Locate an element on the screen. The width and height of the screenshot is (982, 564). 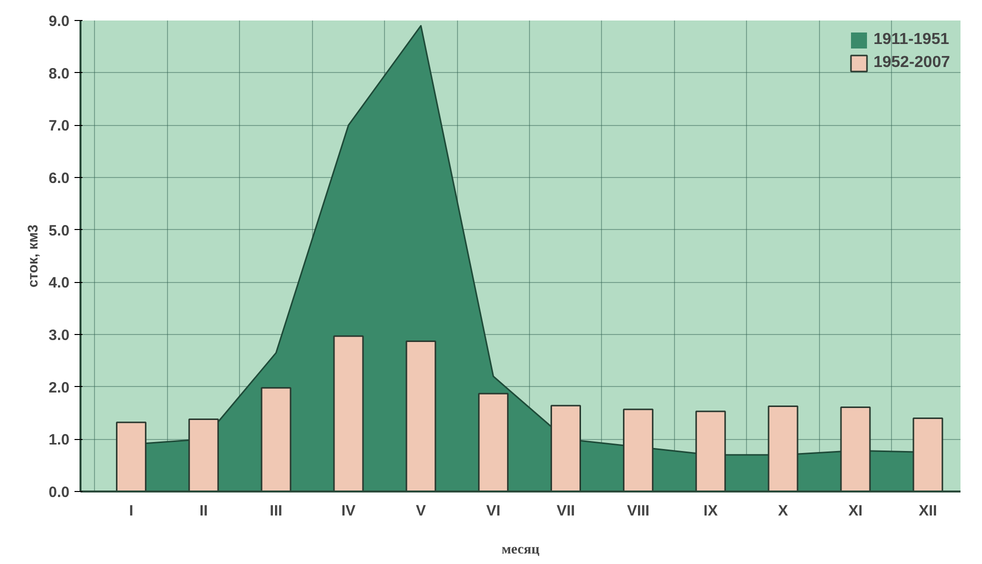
y-tick-label: 2.0 is located at coordinates (59, 387).